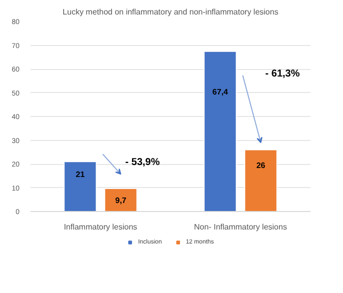 This screenshot has width=343, height=293. I want to click on data-label: 21, so click(81, 175).